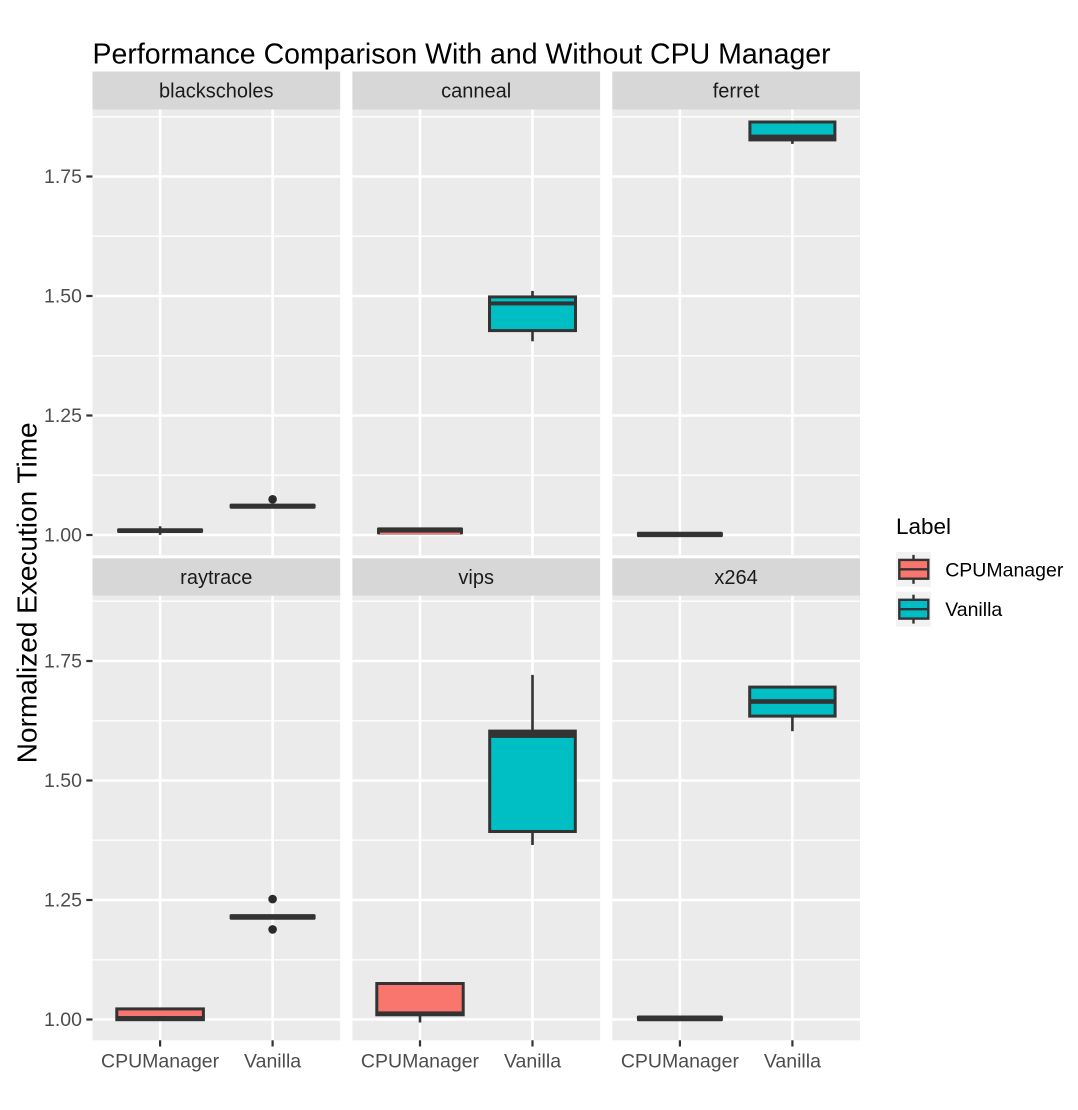  Describe the element at coordinates (735, 578) in the screenshot. I see `svg-text: x264` at that location.